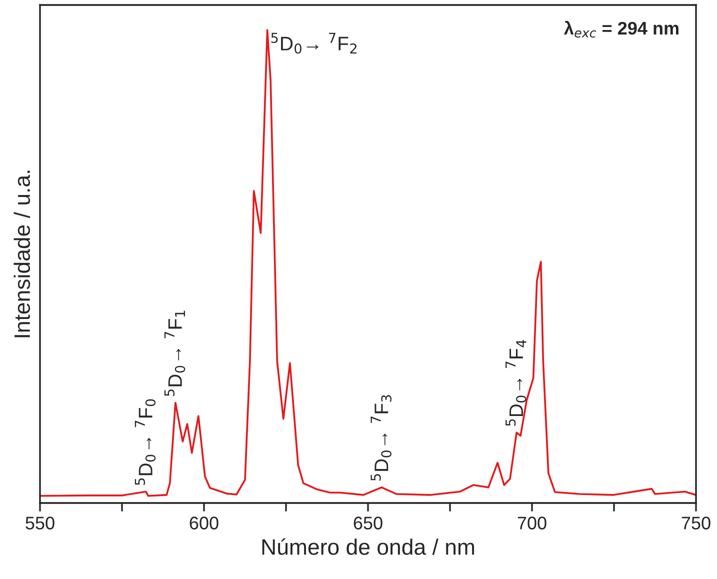 The width and height of the screenshot is (717, 579). I want to click on annotation: λ$_{exc}$ = 294 nm, so click(621, 29).